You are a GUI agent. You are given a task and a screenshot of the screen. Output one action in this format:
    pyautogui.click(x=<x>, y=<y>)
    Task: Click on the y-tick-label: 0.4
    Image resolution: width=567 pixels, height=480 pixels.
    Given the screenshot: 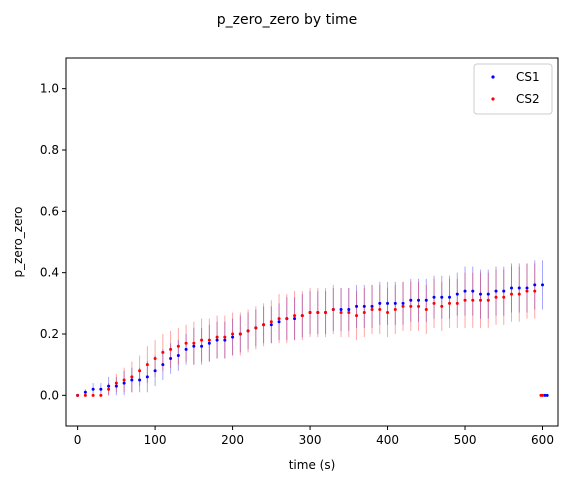 What is the action you would take?
    pyautogui.click(x=49, y=273)
    